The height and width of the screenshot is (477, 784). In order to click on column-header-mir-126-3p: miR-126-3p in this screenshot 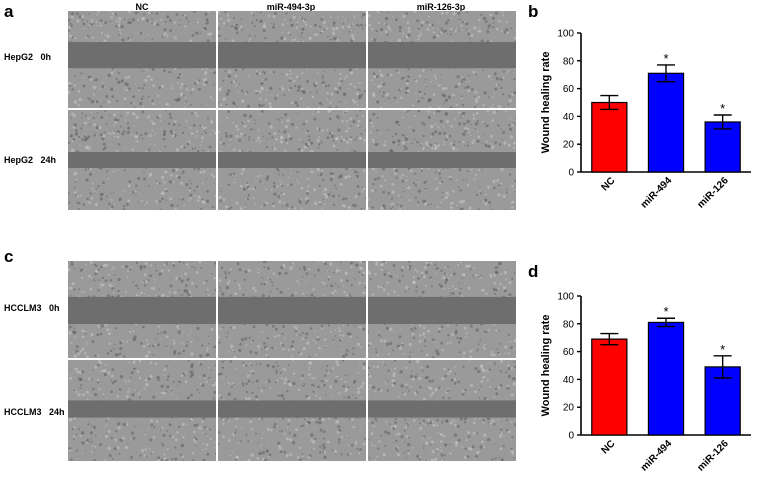, I will do `click(441, 7)`.